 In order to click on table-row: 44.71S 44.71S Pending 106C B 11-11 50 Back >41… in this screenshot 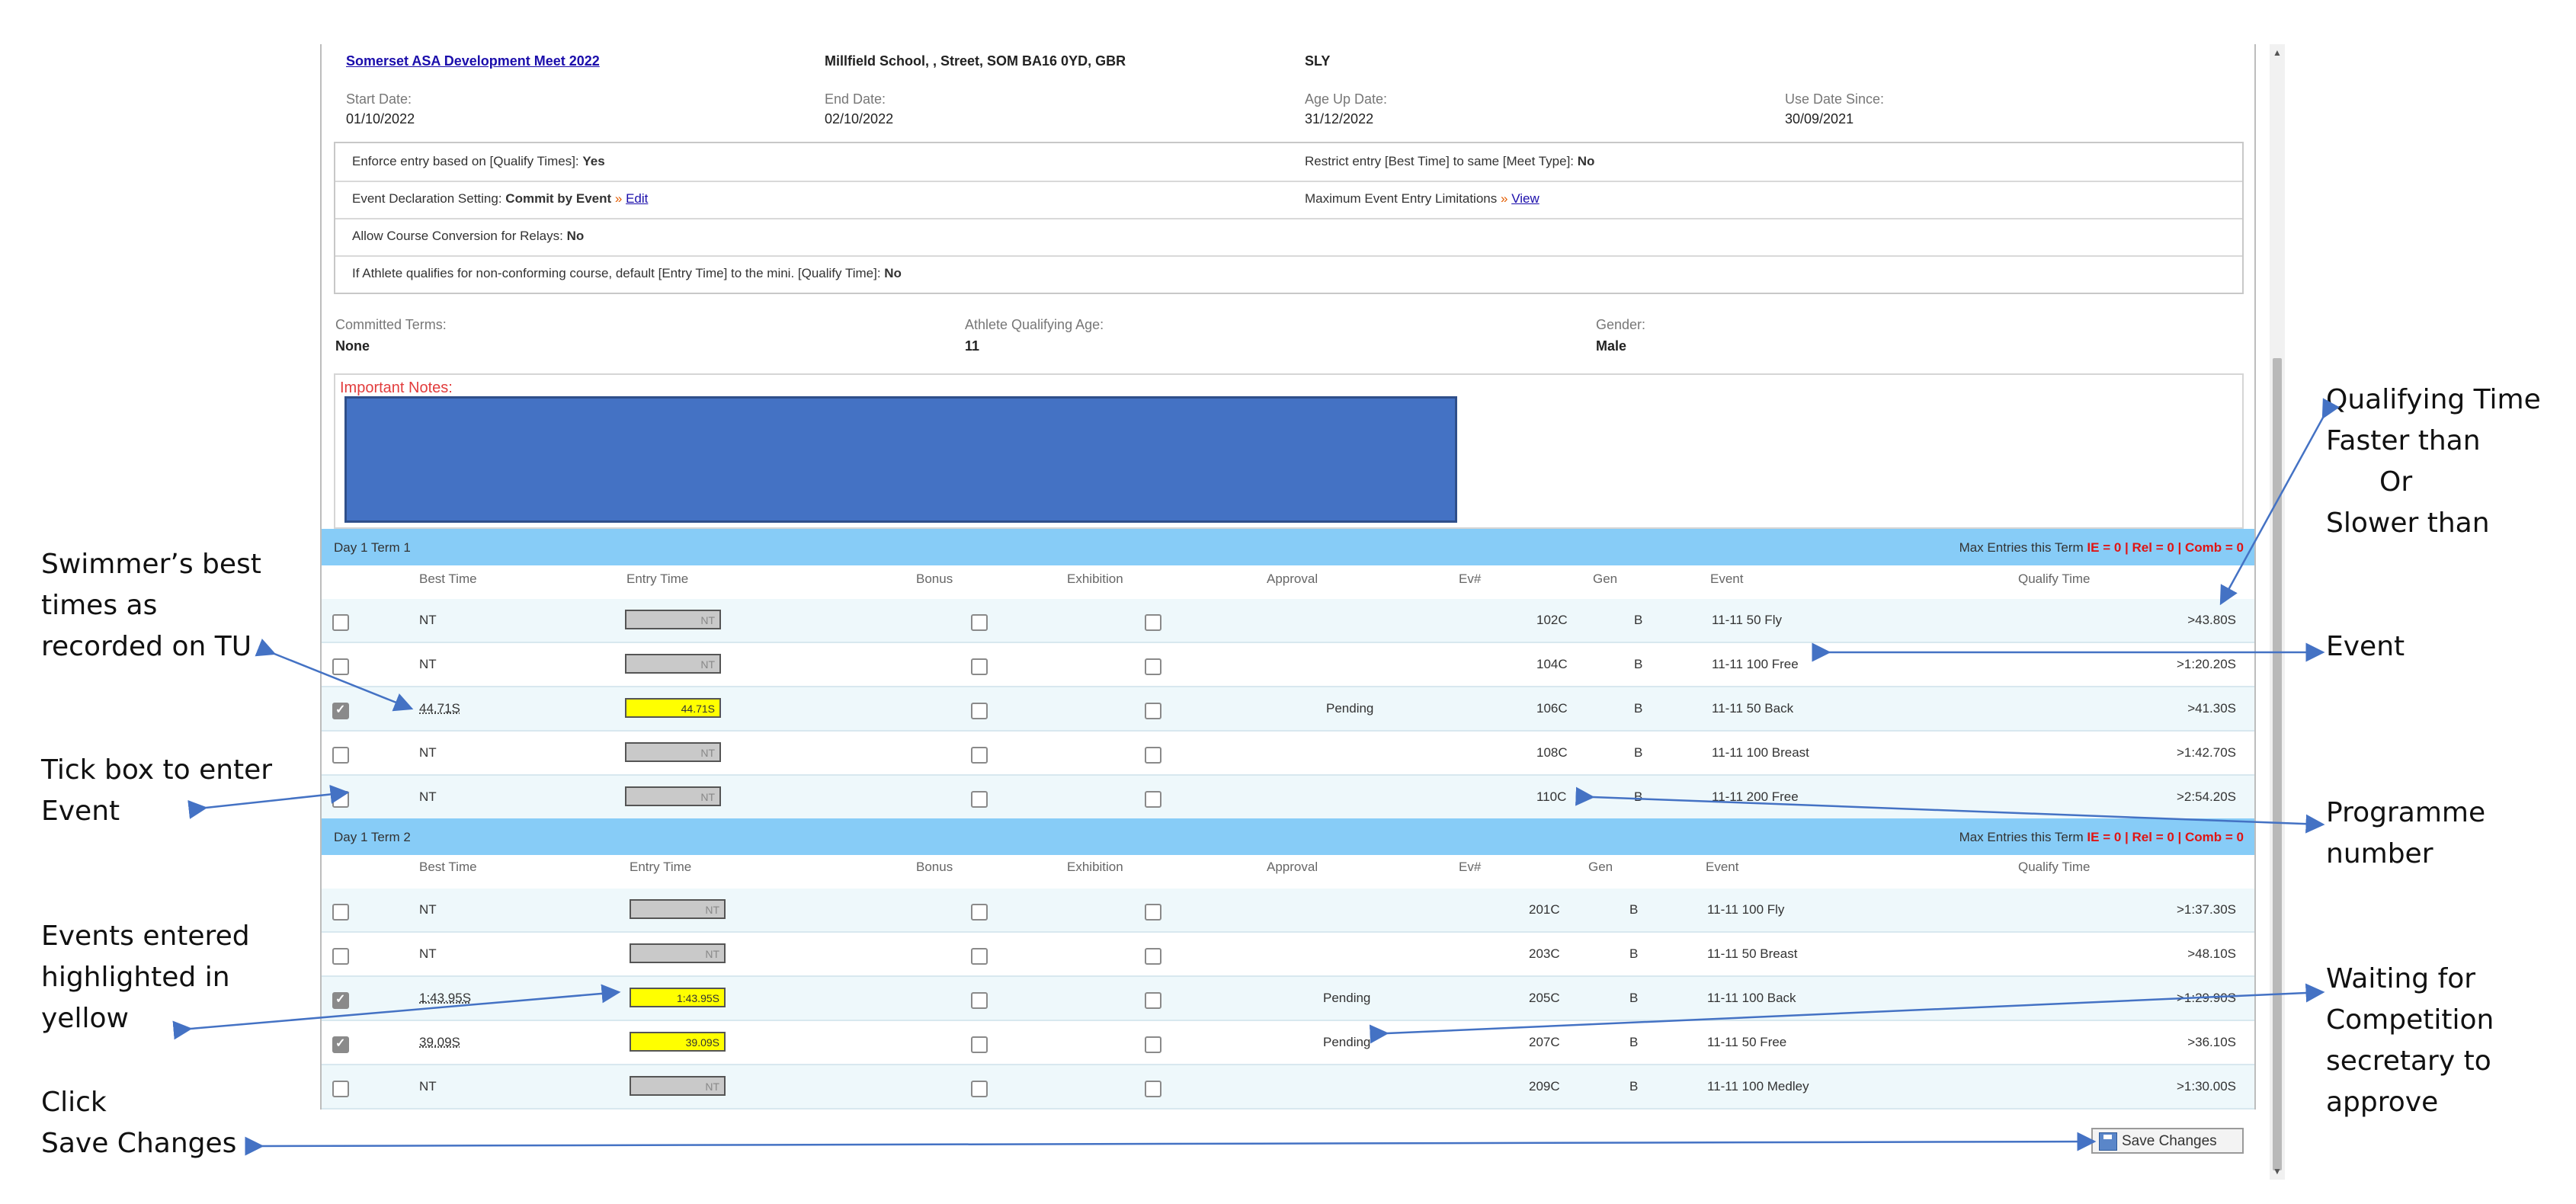, I will do `click(1288, 709)`.